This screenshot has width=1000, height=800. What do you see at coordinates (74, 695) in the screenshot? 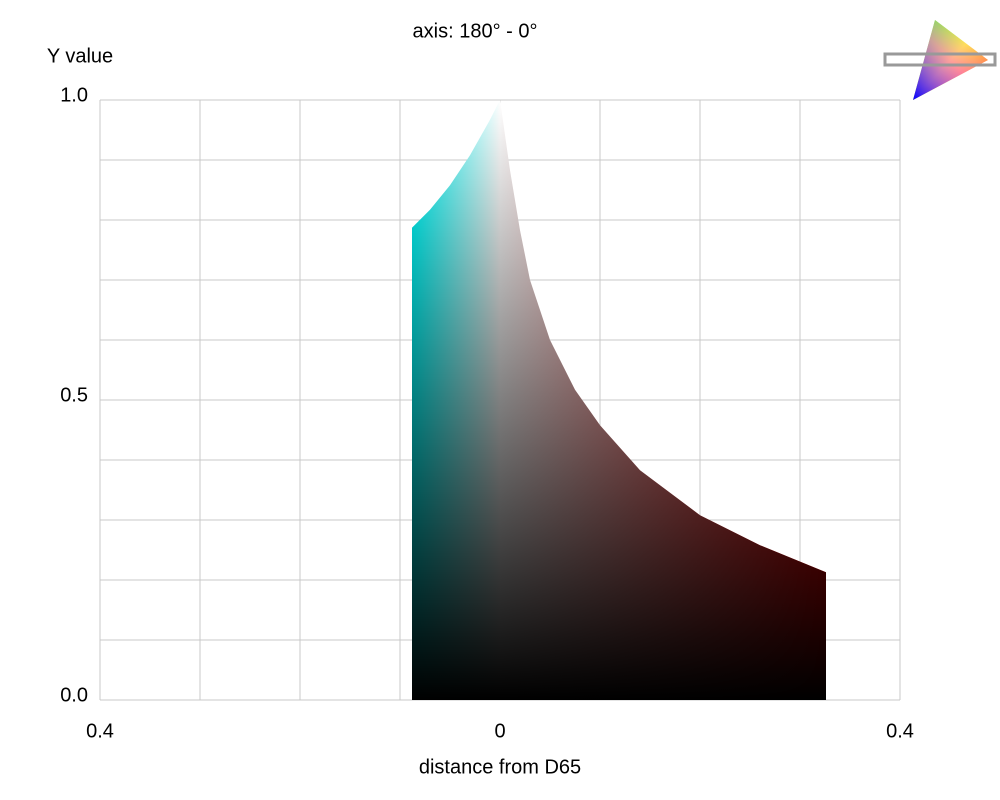
I see `y-tick-label: 0.0` at bounding box center [74, 695].